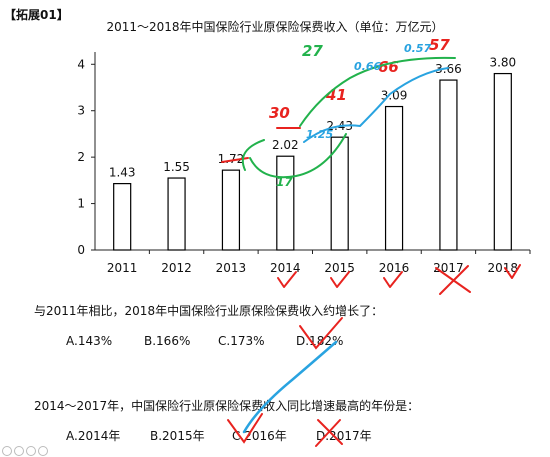 The width and height of the screenshot is (550, 457). What do you see at coordinates (285, 203) in the screenshot?
I see `bar-2014` at bounding box center [285, 203].